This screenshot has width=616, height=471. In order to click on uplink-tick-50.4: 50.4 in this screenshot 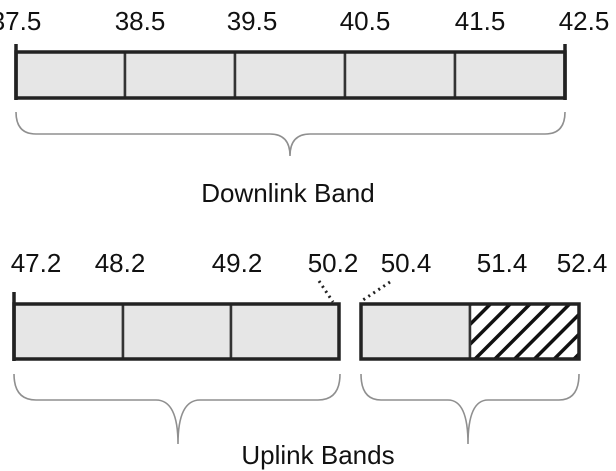, I will do `click(406, 263)`.